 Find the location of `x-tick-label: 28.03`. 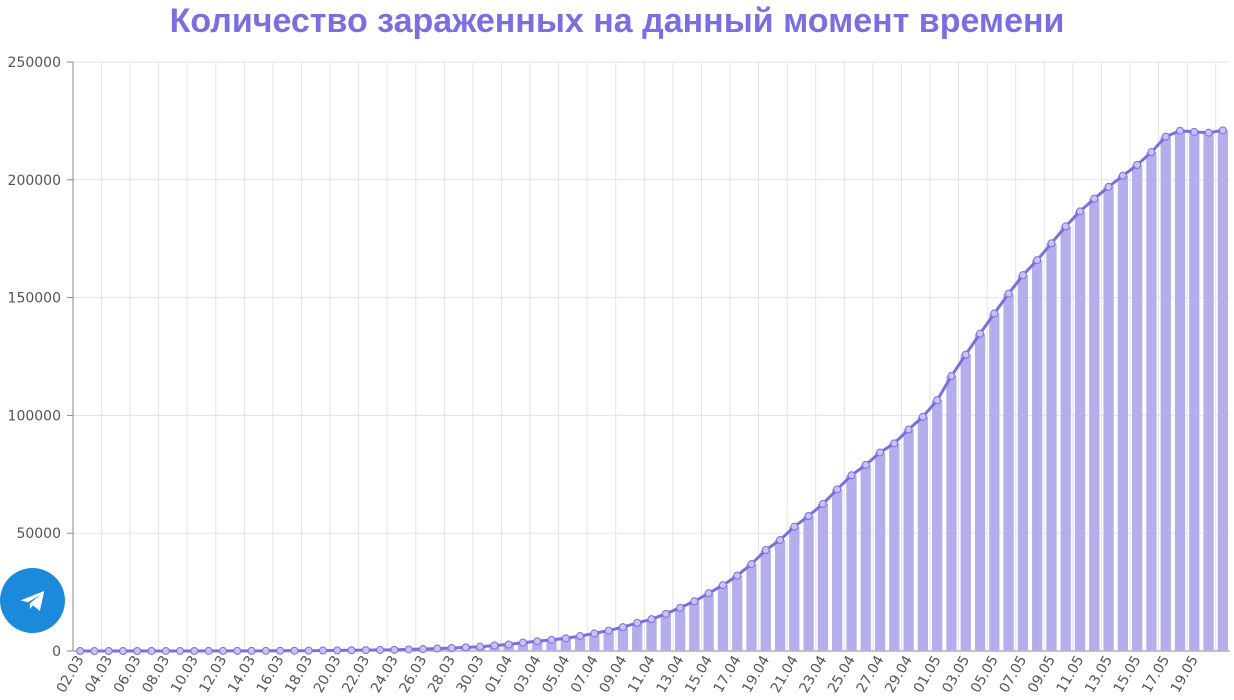

x-tick-label: 28.03 is located at coordinates (442, 674).